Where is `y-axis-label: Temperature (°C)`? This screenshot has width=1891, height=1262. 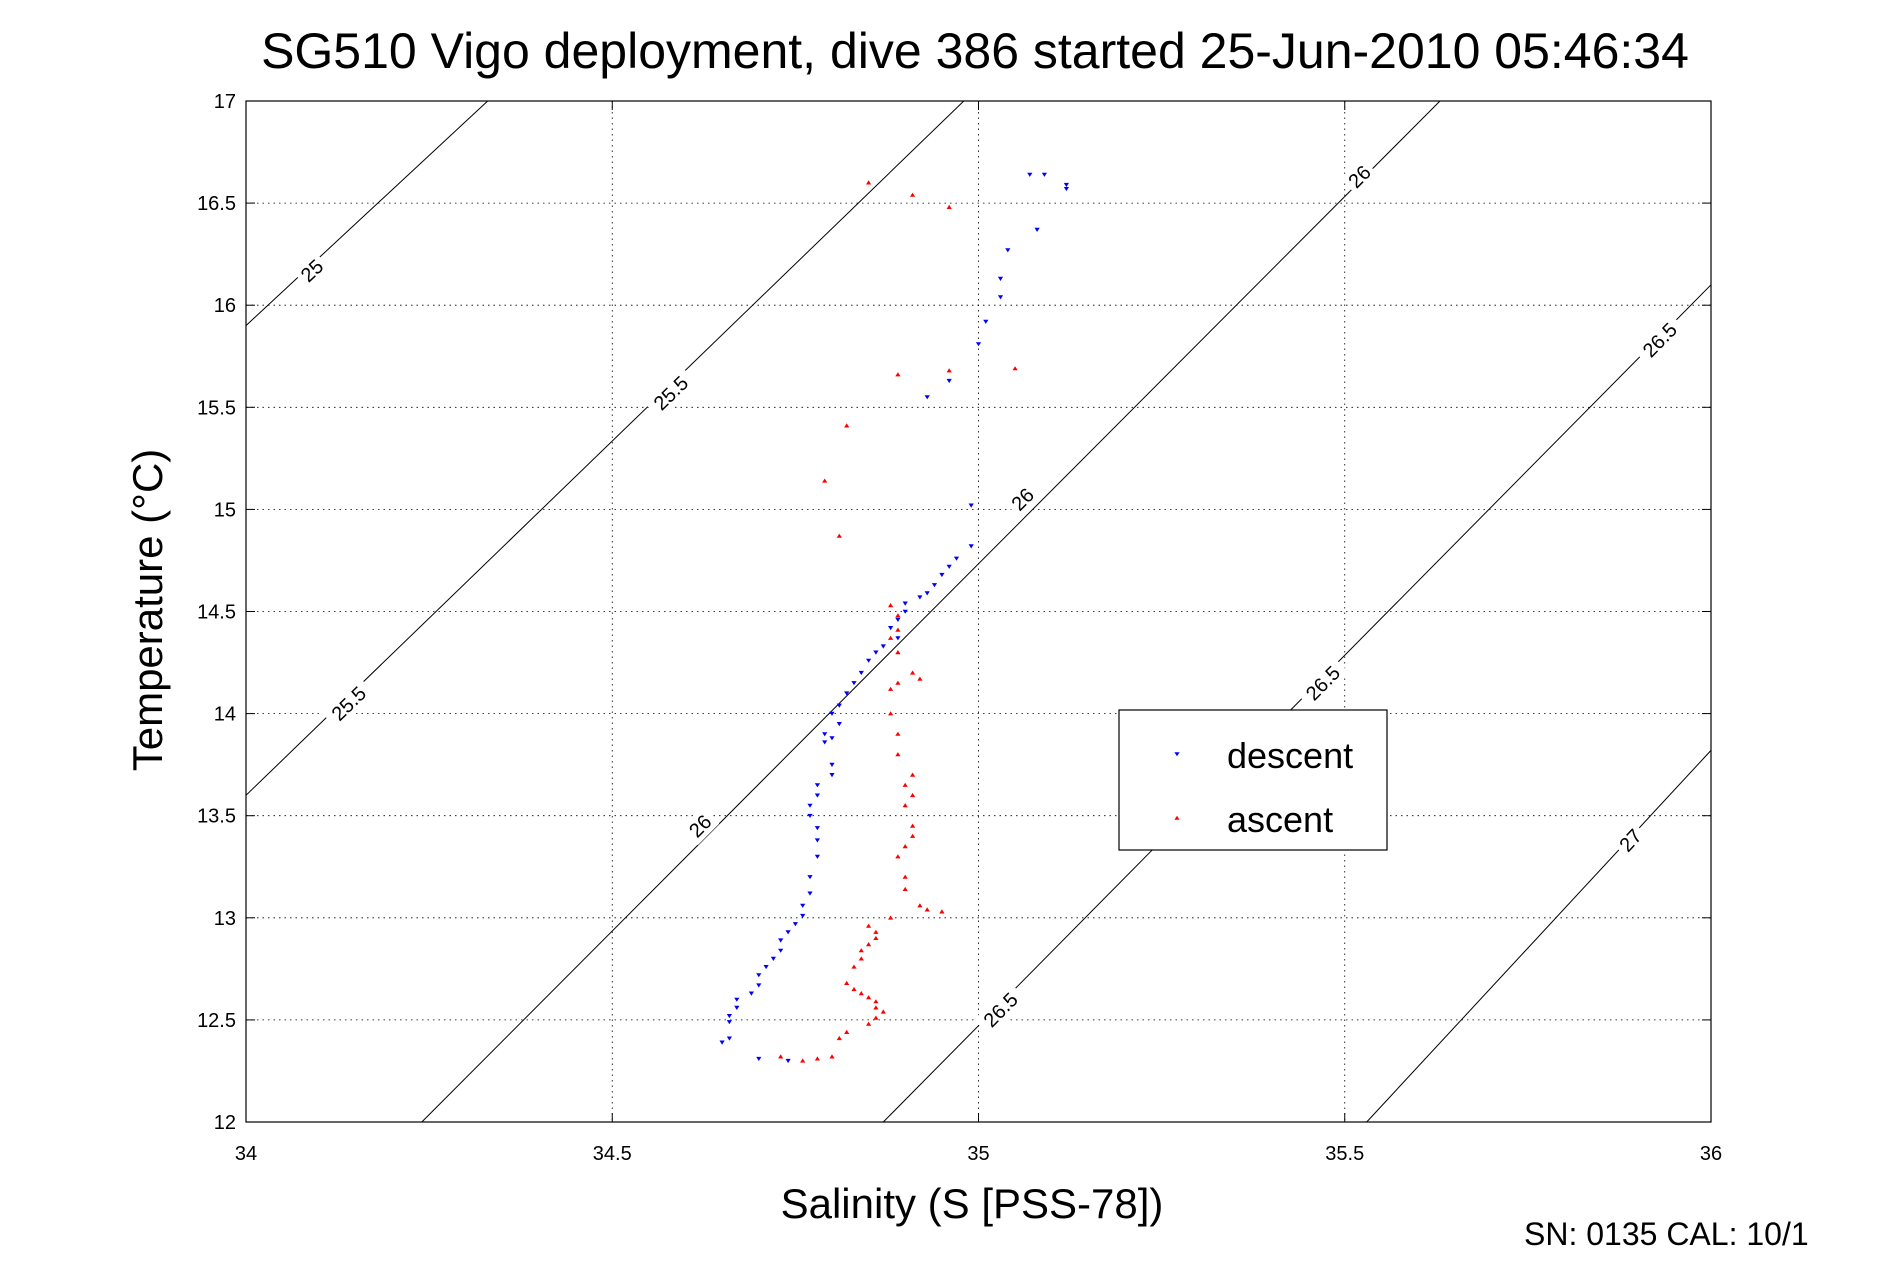 y-axis-label: Temperature (°C) is located at coordinates (147, 610).